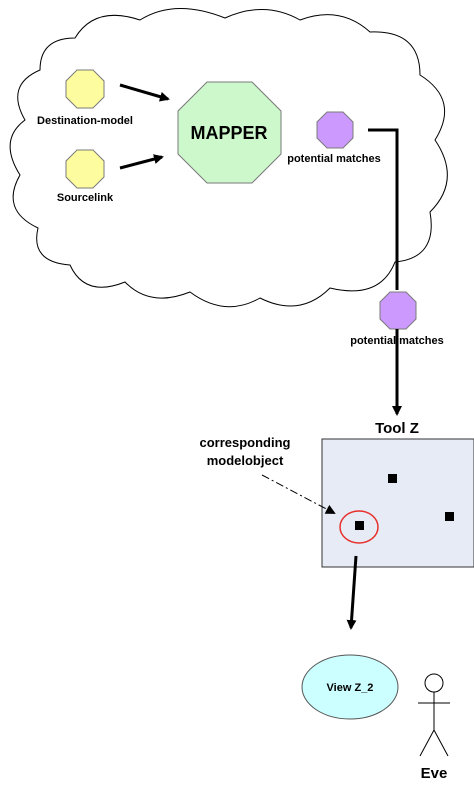 This screenshot has width=474, height=785. I want to click on callout-line-2: modelobject, so click(245, 460).